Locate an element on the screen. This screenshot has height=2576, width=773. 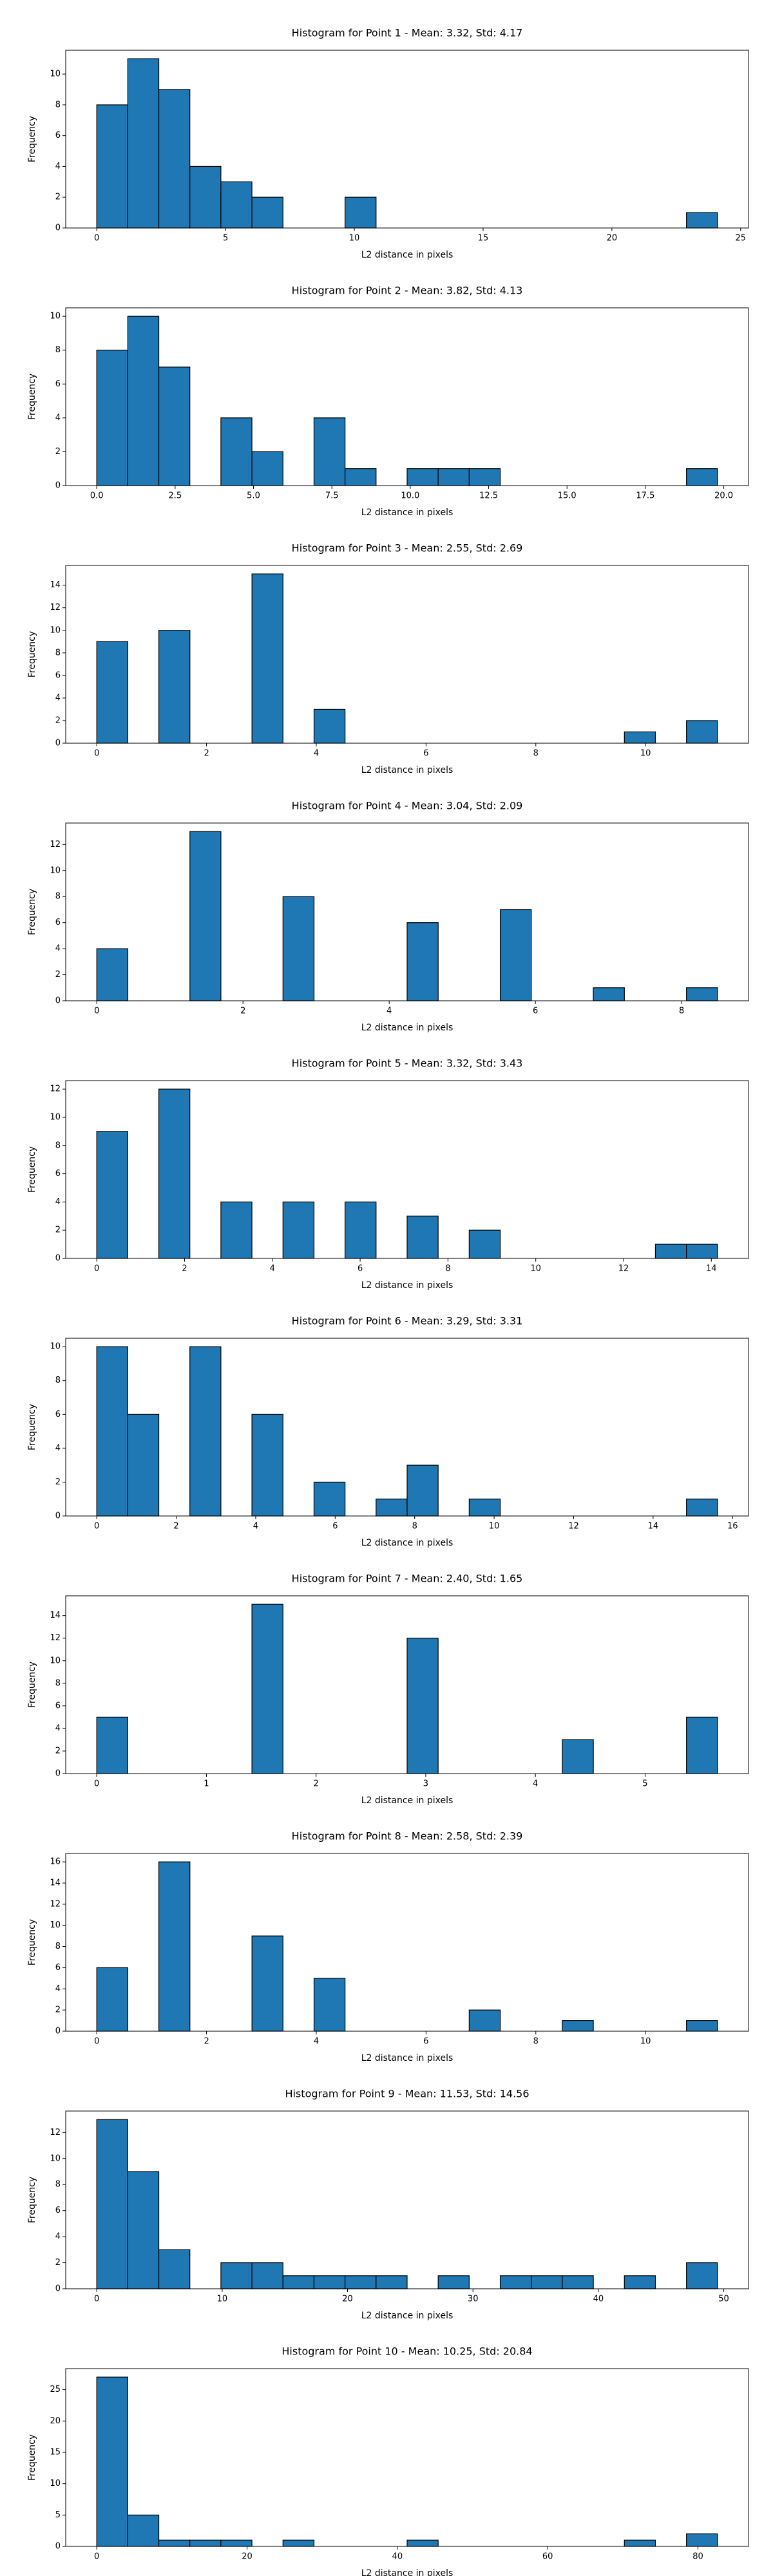
x-tick-label: 14 is located at coordinates (653, 1527).